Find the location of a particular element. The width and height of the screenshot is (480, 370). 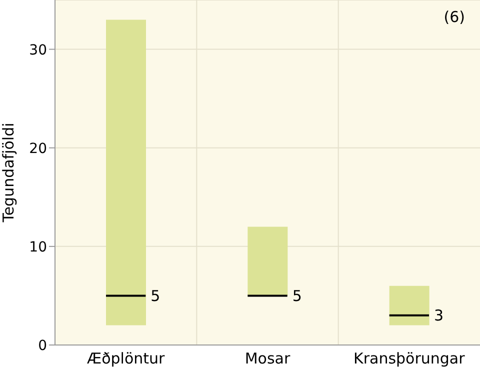

x-tick-label: Æðplöntur is located at coordinates (126, 359).